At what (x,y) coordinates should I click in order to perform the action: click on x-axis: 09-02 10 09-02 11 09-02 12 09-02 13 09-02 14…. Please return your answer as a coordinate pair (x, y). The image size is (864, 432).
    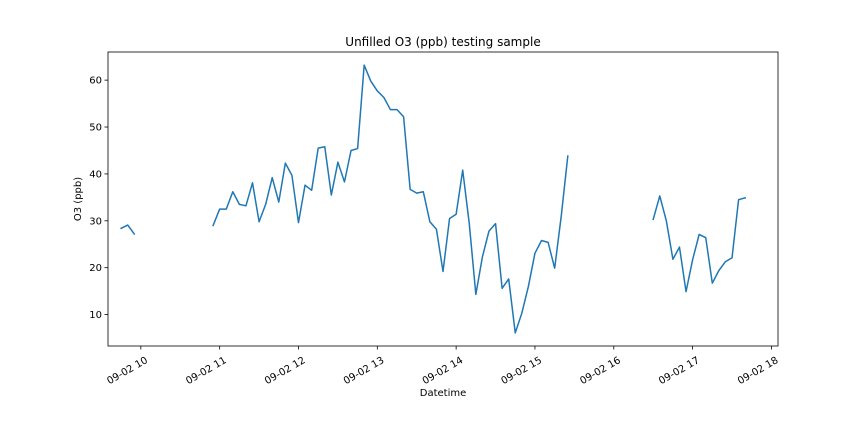
    Looking at the image, I should click on (442, 366).